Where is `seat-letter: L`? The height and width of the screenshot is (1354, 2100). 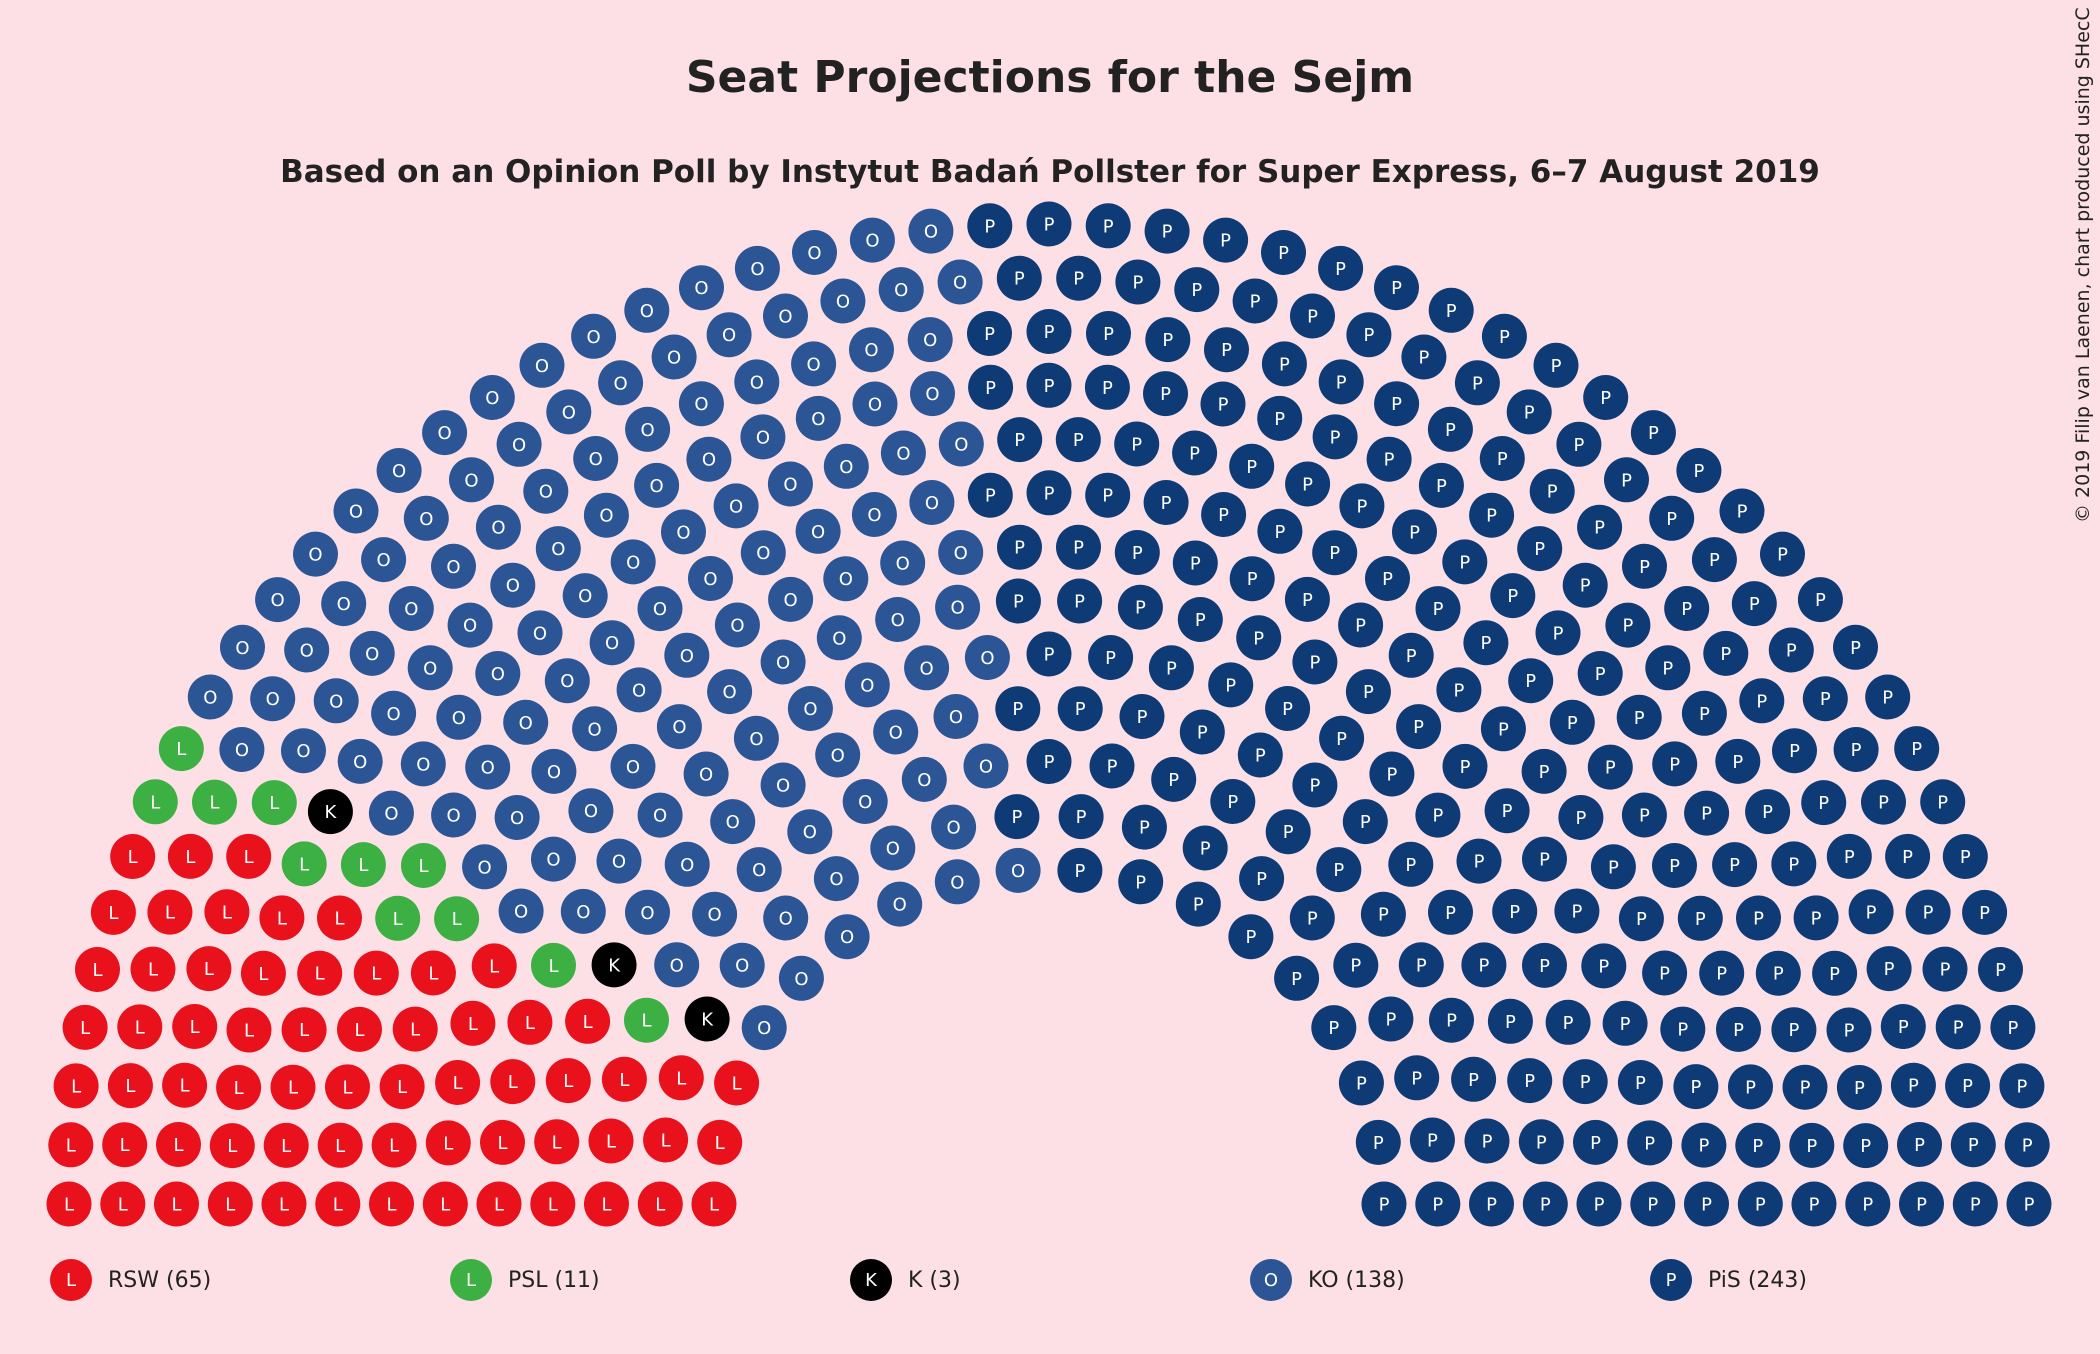 seat-letter: L is located at coordinates (69, 1205).